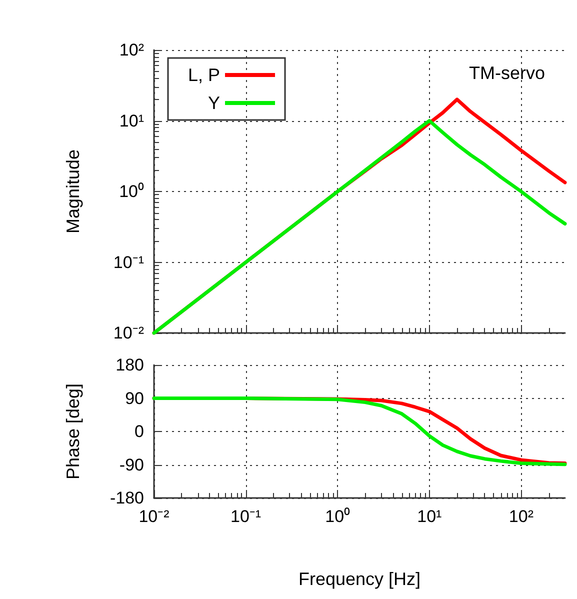 The image size is (577, 599). What do you see at coordinates (128, 333) in the screenshot?
I see `y-tick-label: 10⁻²` at bounding box center [128, 333].